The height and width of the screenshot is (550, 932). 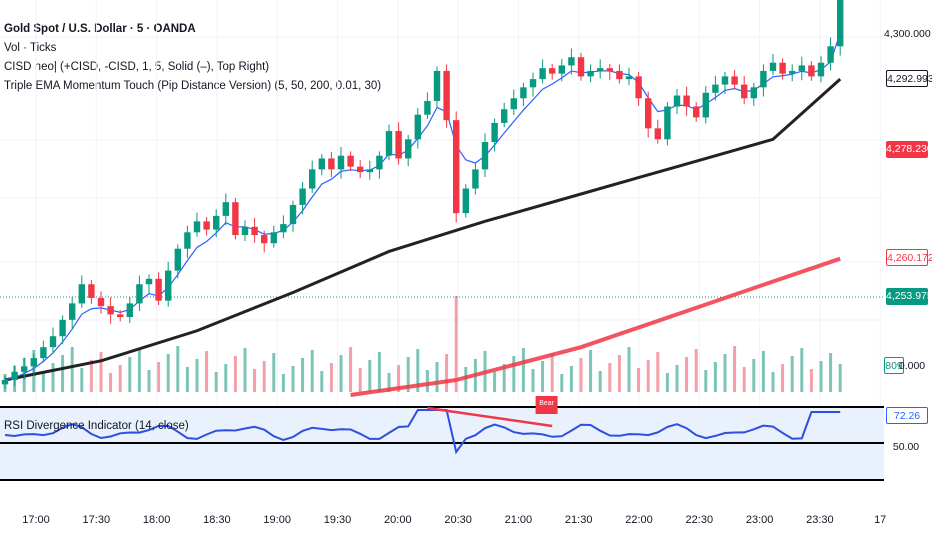 What do you see at coordinates (648, 319) in the screenshot?
I see `ema200-line` at bounding box center [648, 319].